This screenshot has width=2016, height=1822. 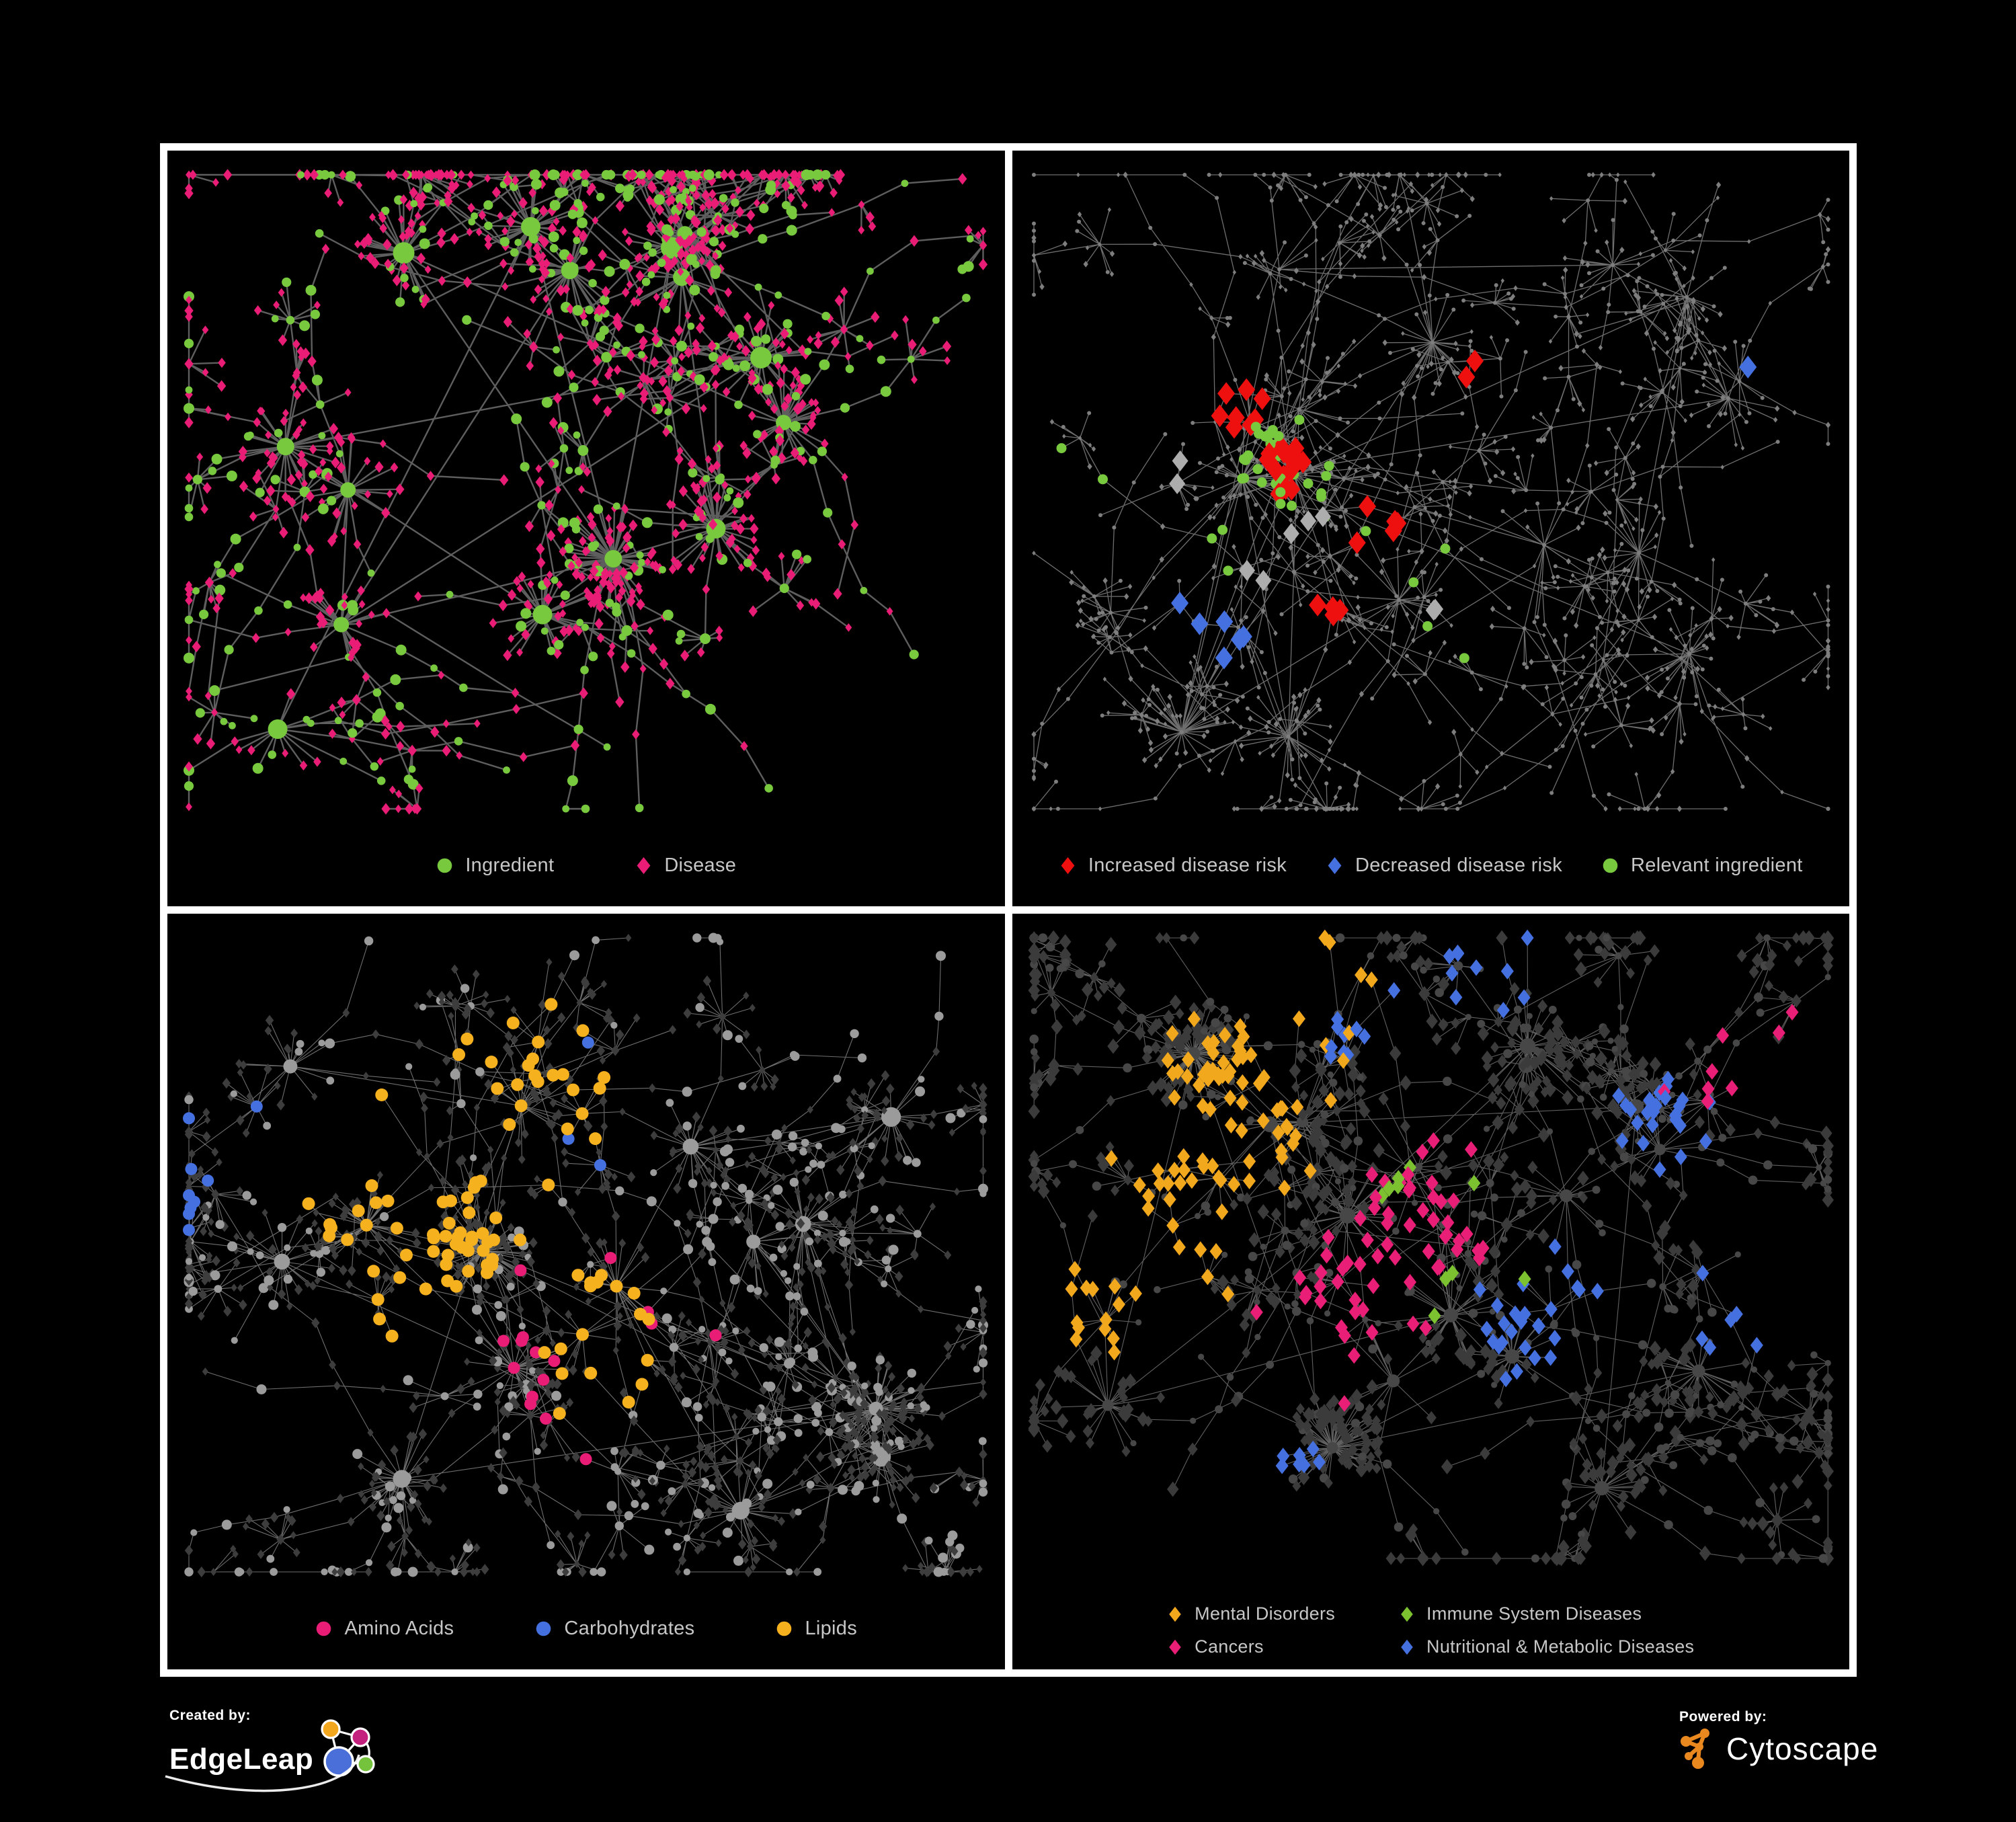 I want to click on legend-item-label: Lipids, so click(x=831, y=1628).